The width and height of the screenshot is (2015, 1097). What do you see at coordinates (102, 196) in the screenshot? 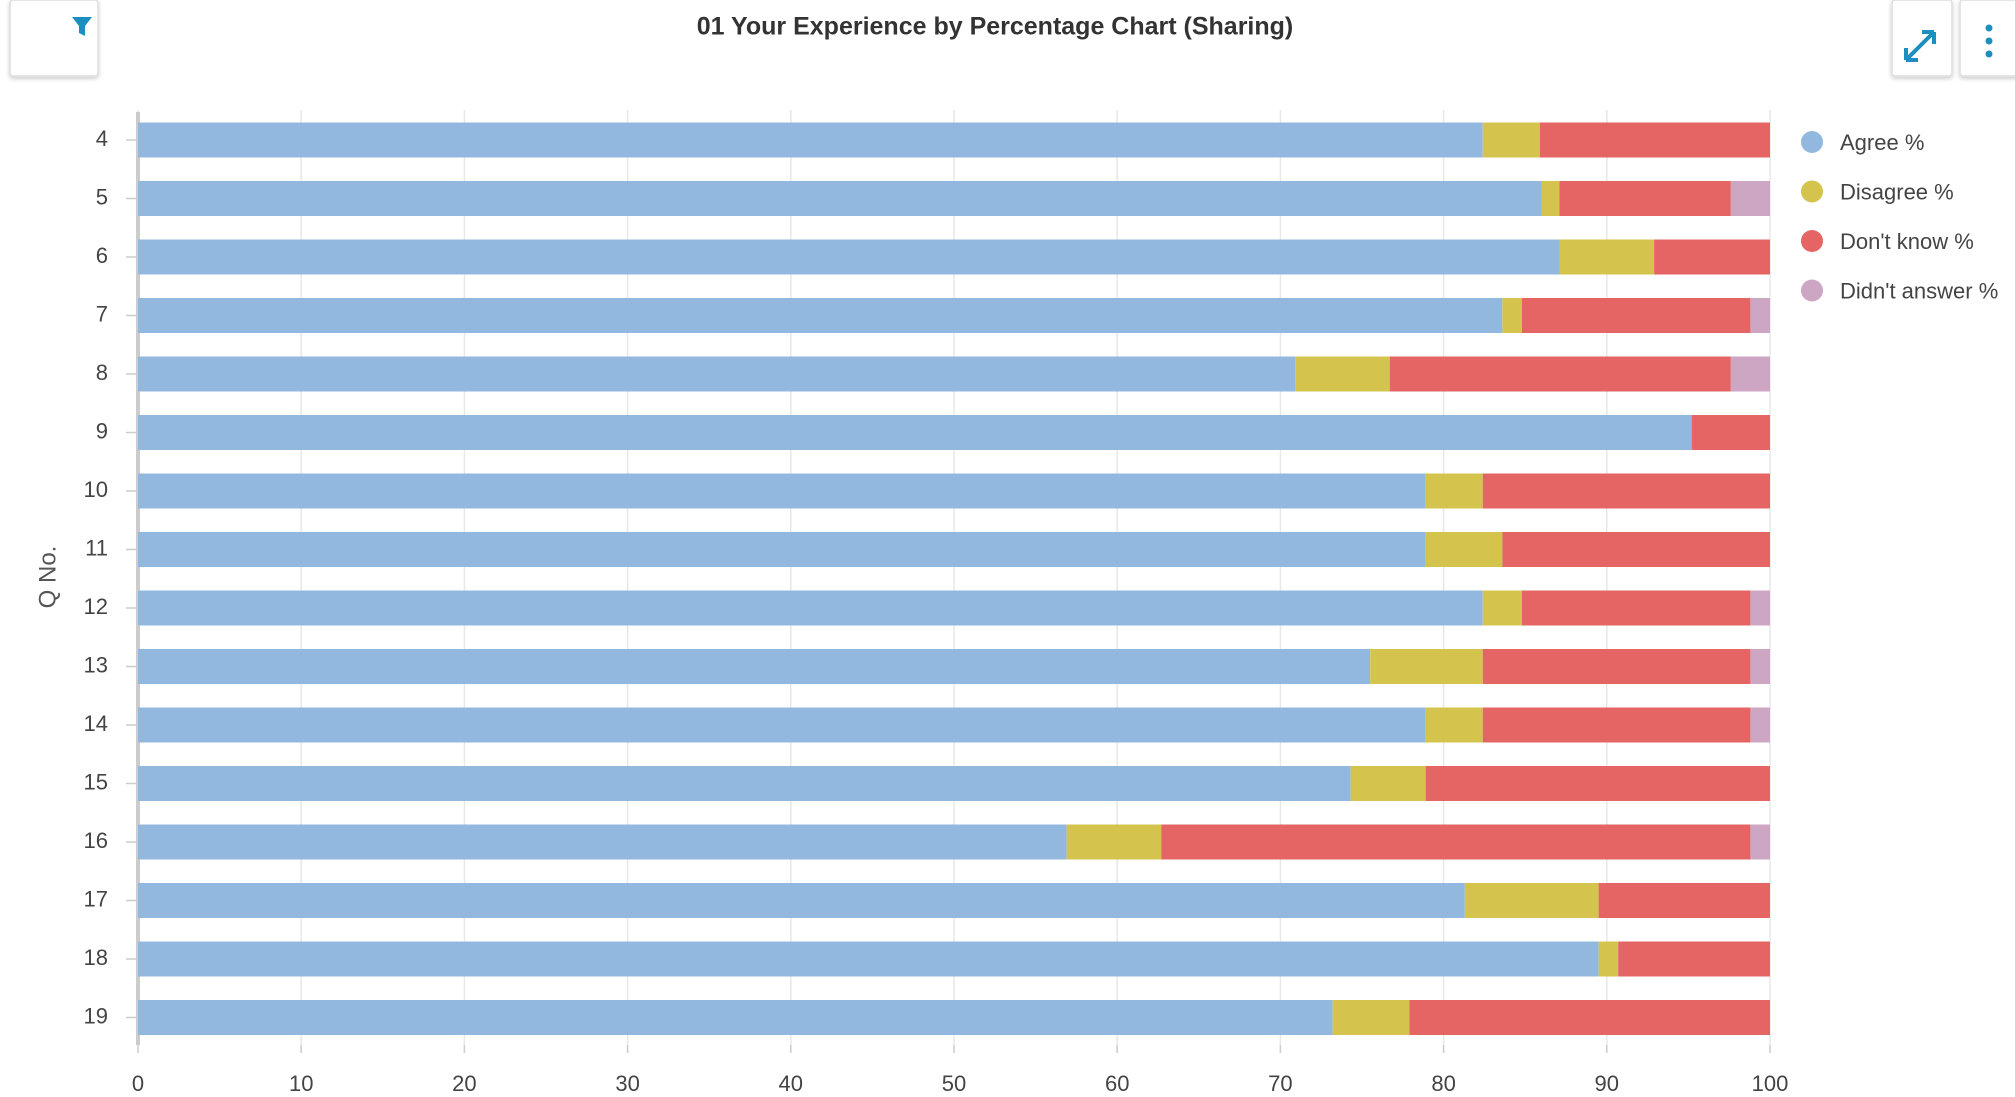
I see `y-tick-label: 5` at bounding box center [102, 196].